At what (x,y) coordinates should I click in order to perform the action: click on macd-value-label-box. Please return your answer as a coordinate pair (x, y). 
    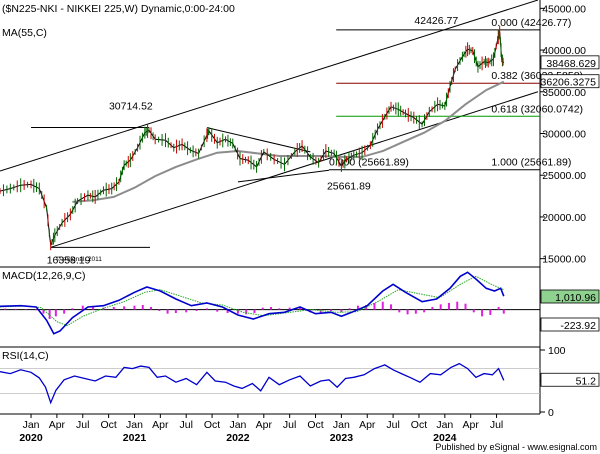
    Looking at the image, I should click on (570, 296).